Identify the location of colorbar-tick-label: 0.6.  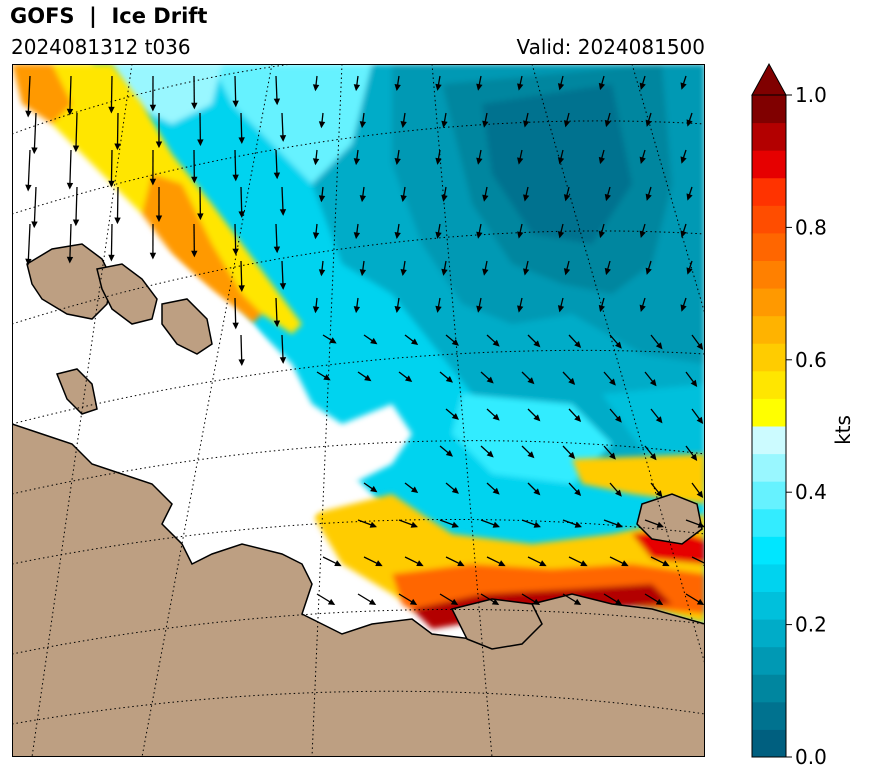
(811, 360).